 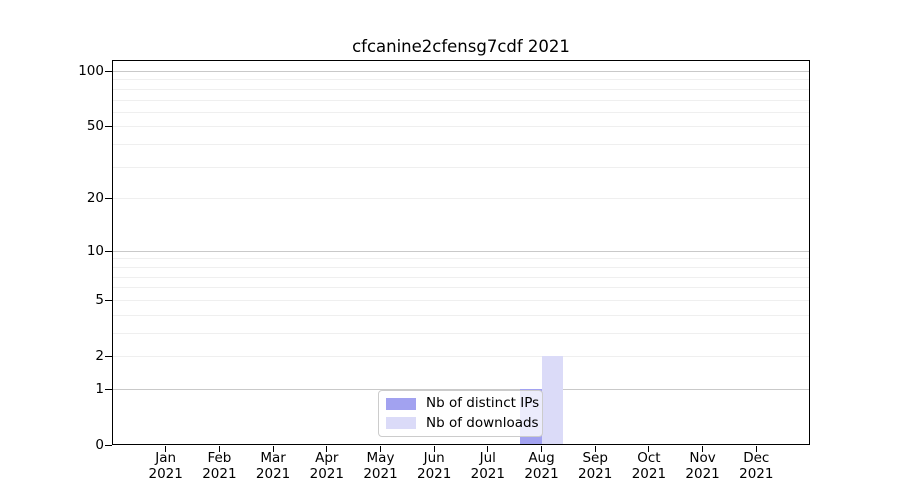 I want to click on x-tick-month: Aug, so click(x=541, y=458).